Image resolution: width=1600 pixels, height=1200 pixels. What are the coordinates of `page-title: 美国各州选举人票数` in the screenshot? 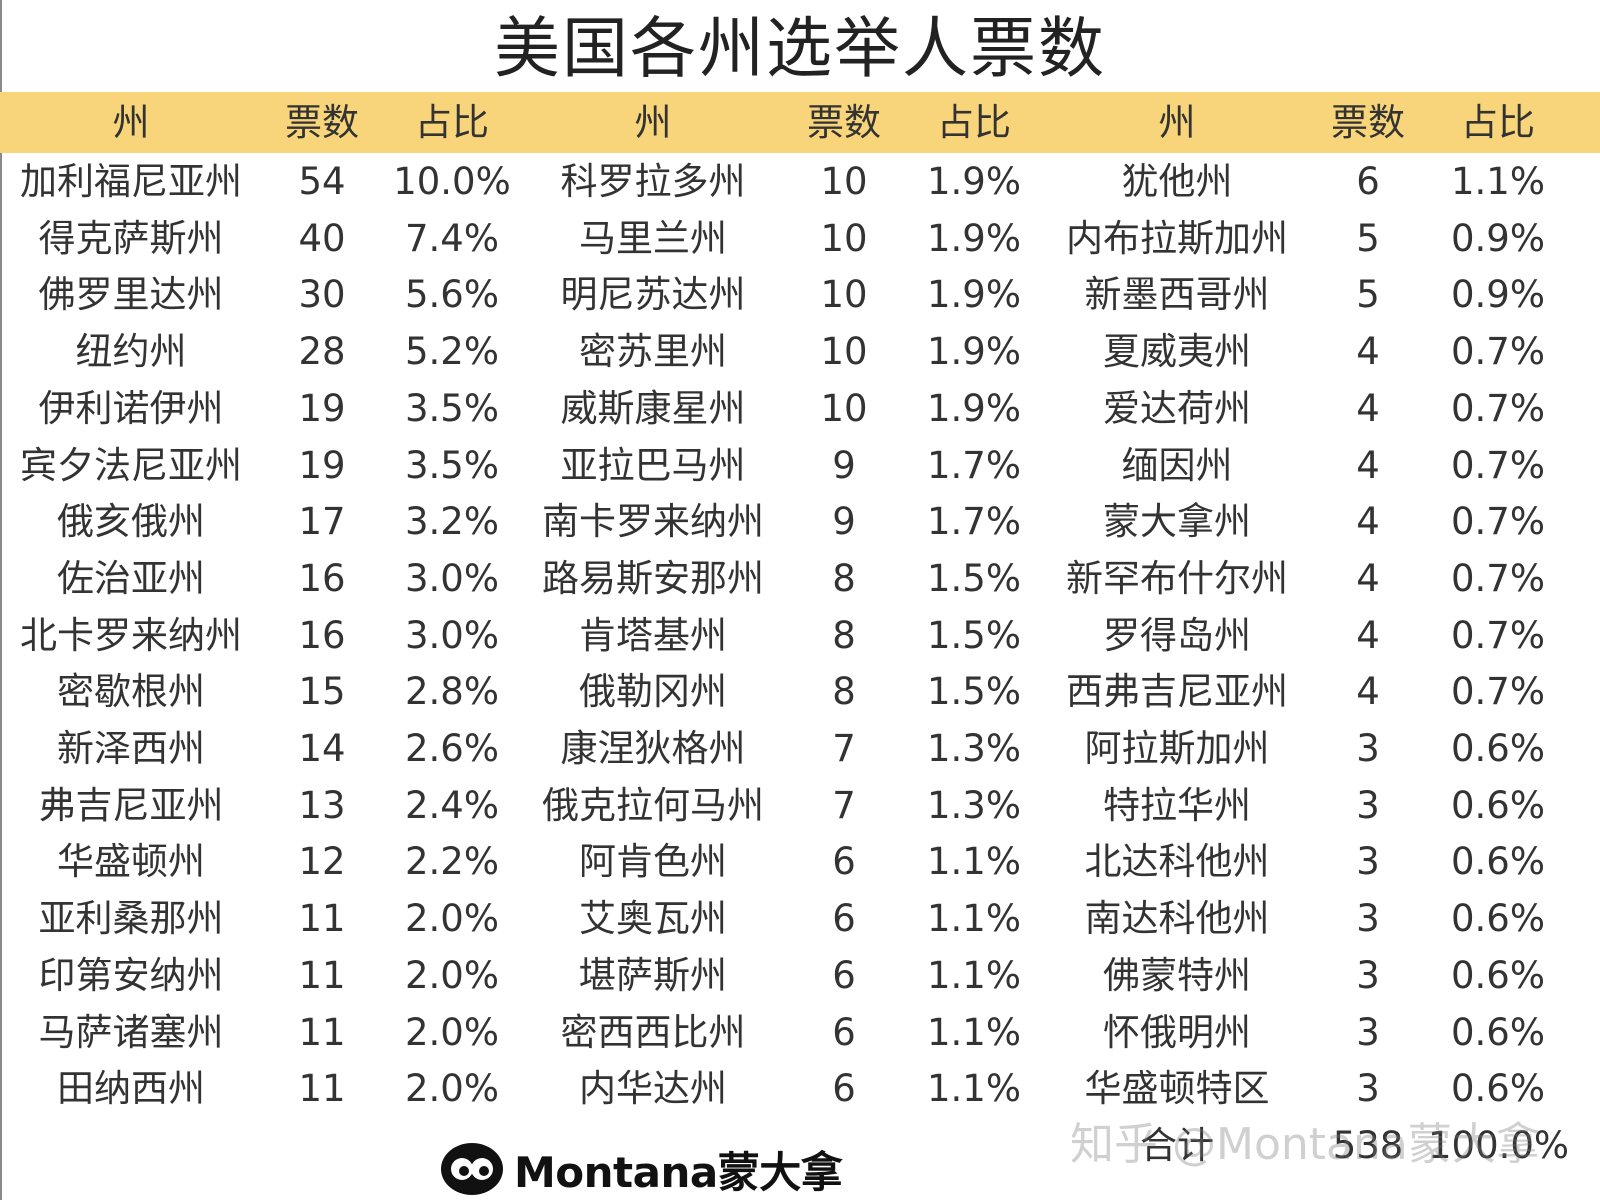 It's located at (800, 48).